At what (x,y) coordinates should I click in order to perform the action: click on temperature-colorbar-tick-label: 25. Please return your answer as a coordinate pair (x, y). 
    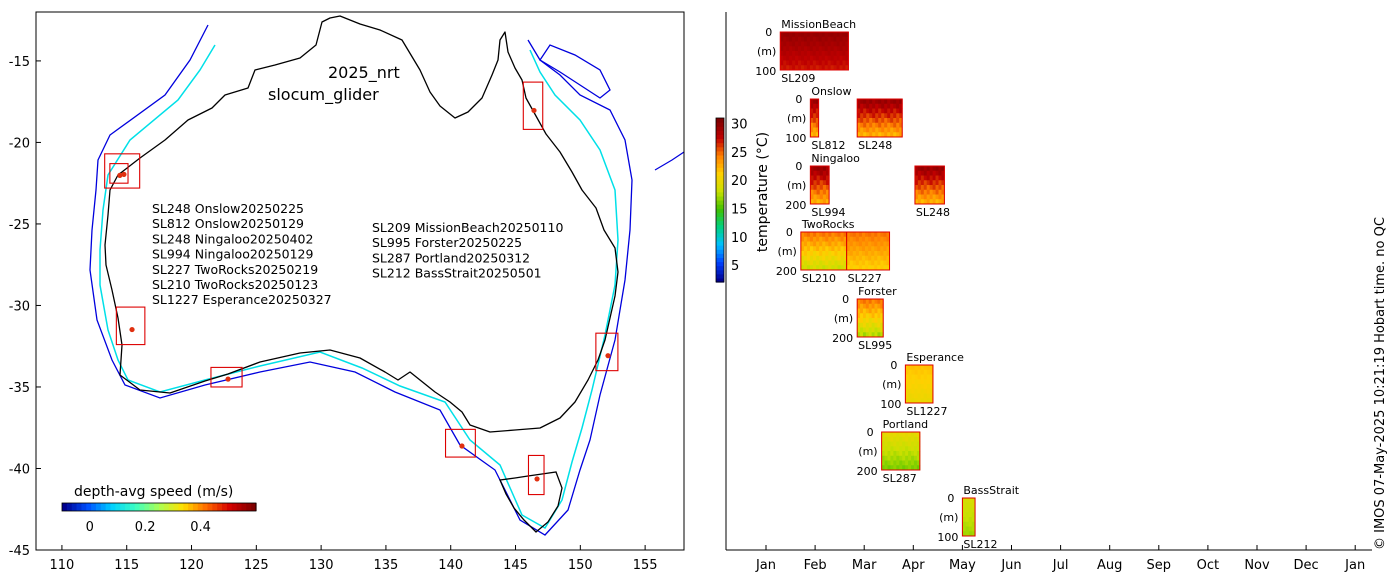
    Looking at the image, I should click on (739, 153).